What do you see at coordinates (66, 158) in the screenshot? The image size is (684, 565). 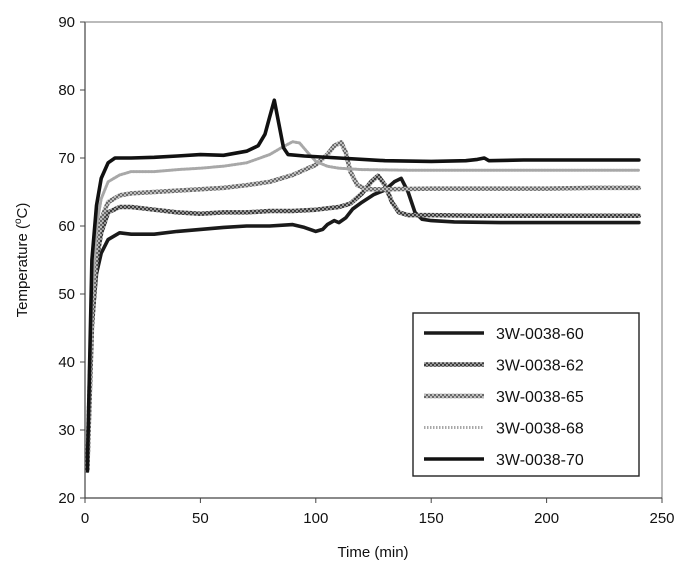 I see `y-tick-label: 70` at bounding box center [66, 158].